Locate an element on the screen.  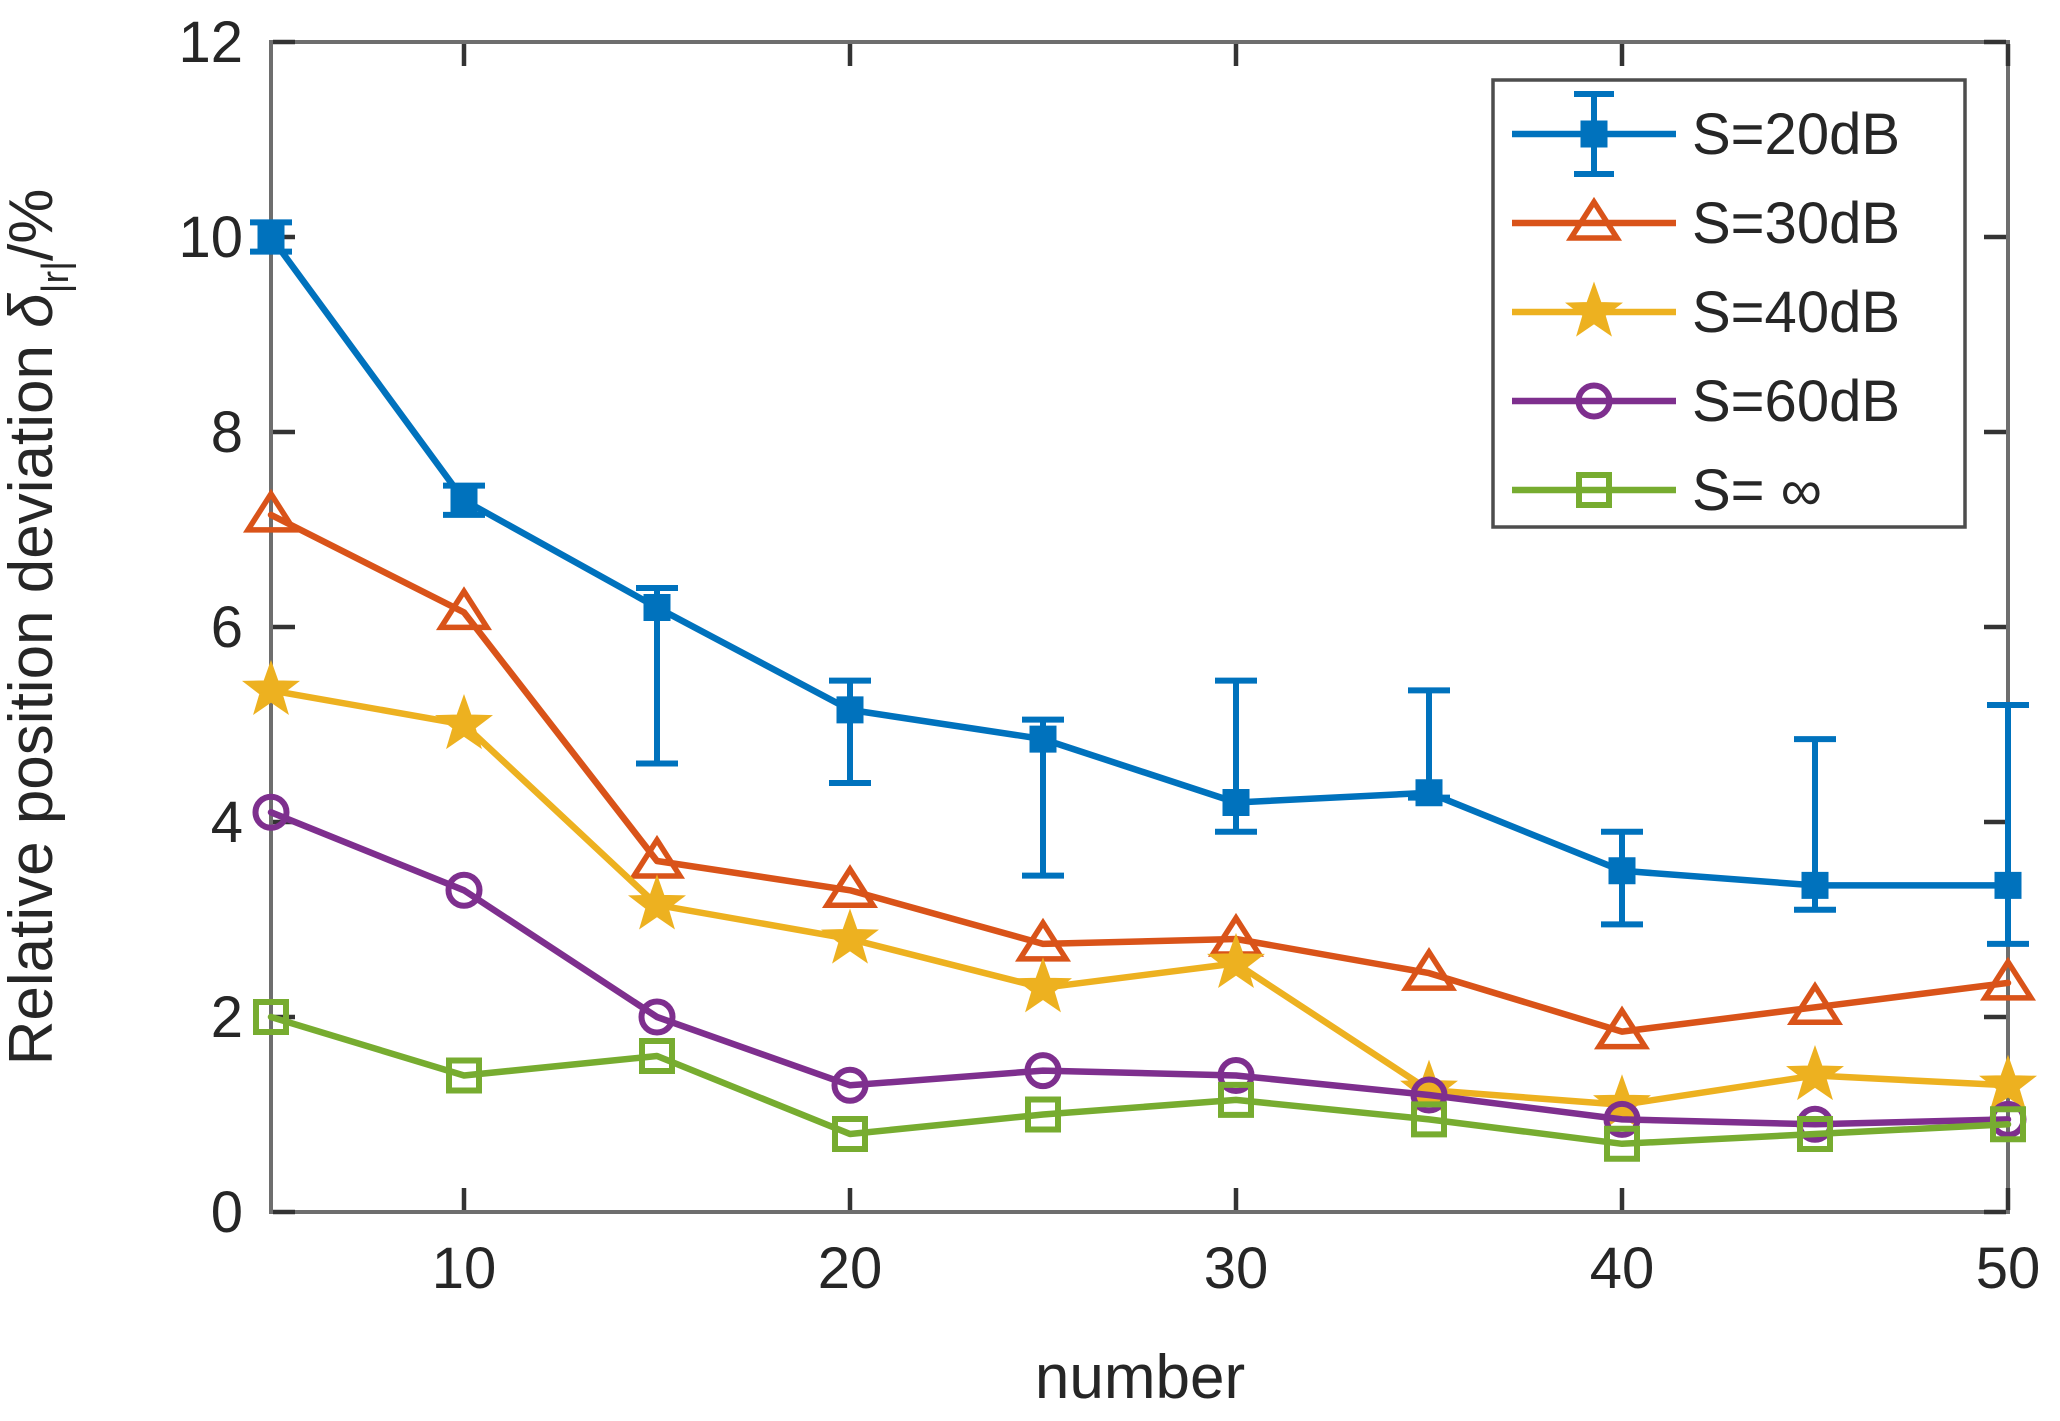
legend-label: S=40dB is located at coordinates (1796, 312).